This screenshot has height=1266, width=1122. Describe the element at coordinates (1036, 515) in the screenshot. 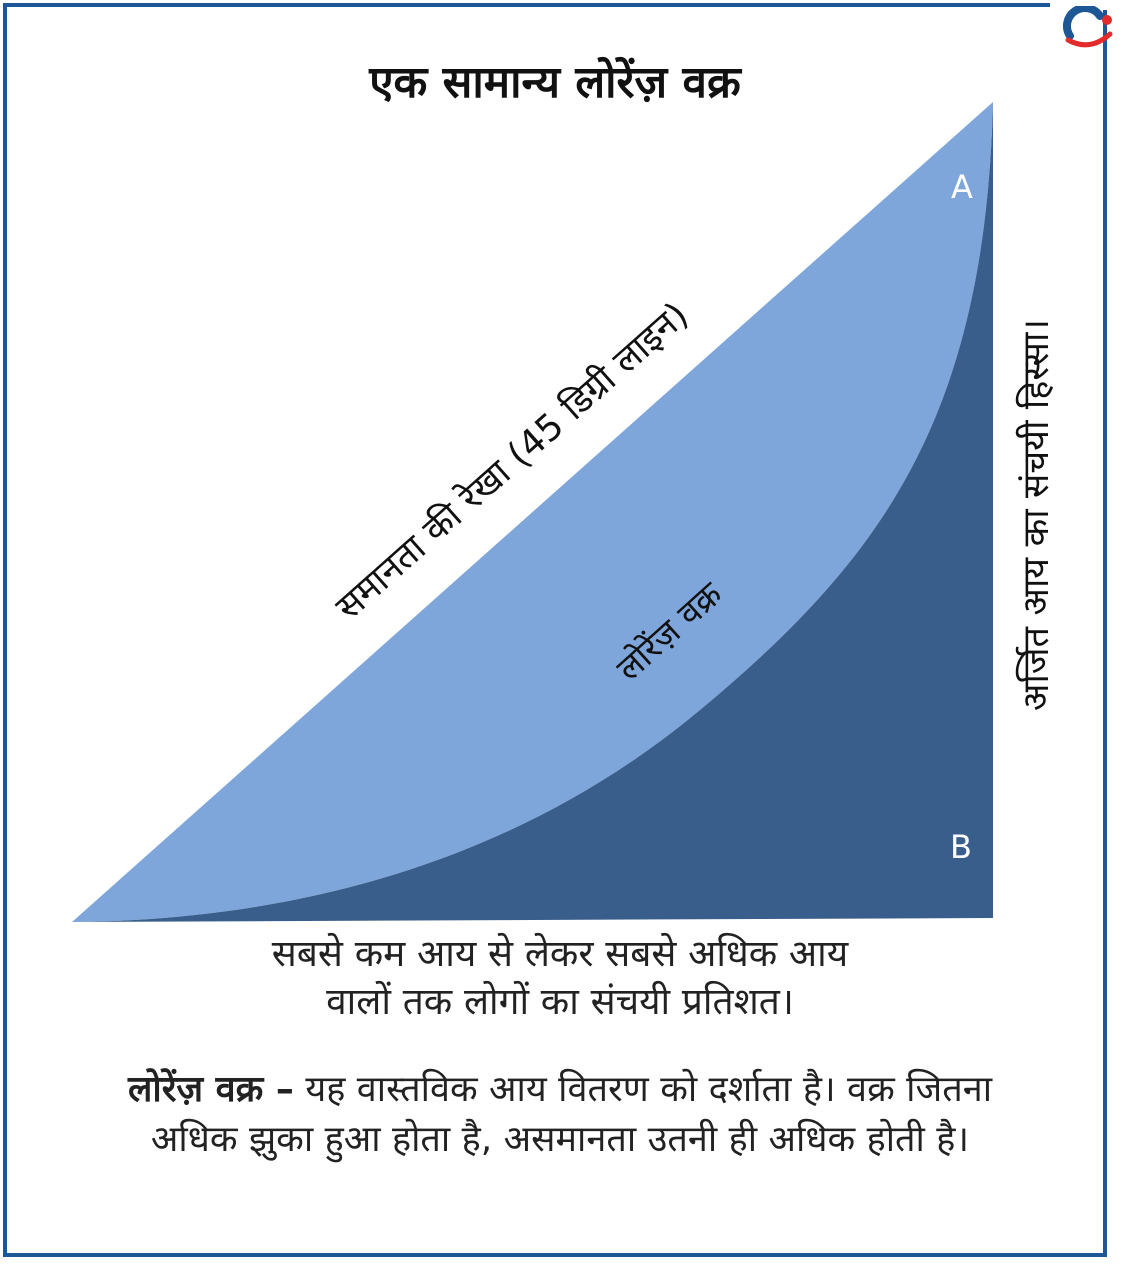

I see `y-axis-label: अर्जित आय का संचयी हिस्सा।` at that location.